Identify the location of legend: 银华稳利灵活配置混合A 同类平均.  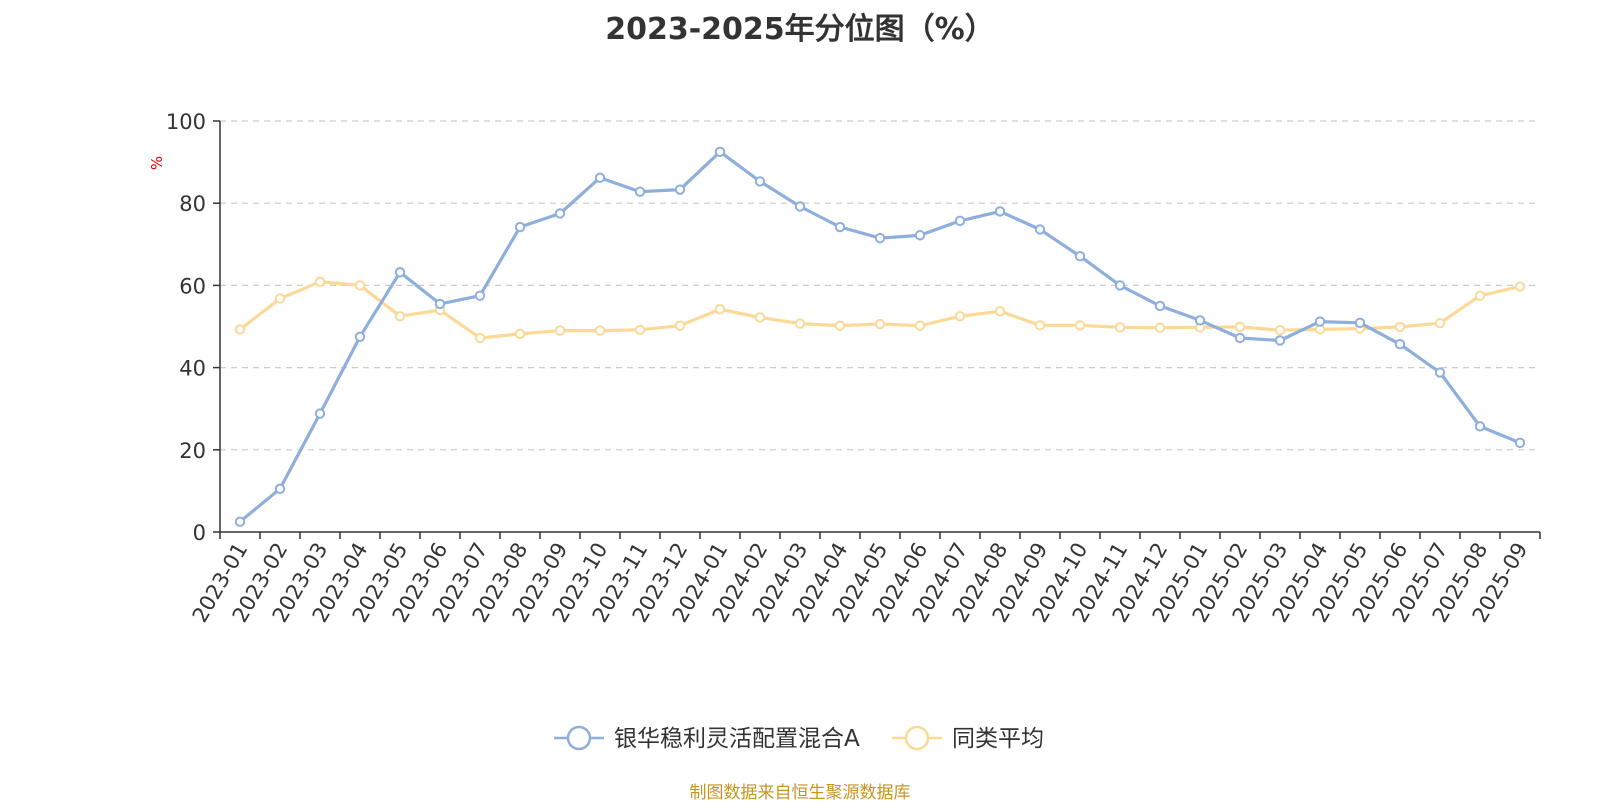
(799, 738).